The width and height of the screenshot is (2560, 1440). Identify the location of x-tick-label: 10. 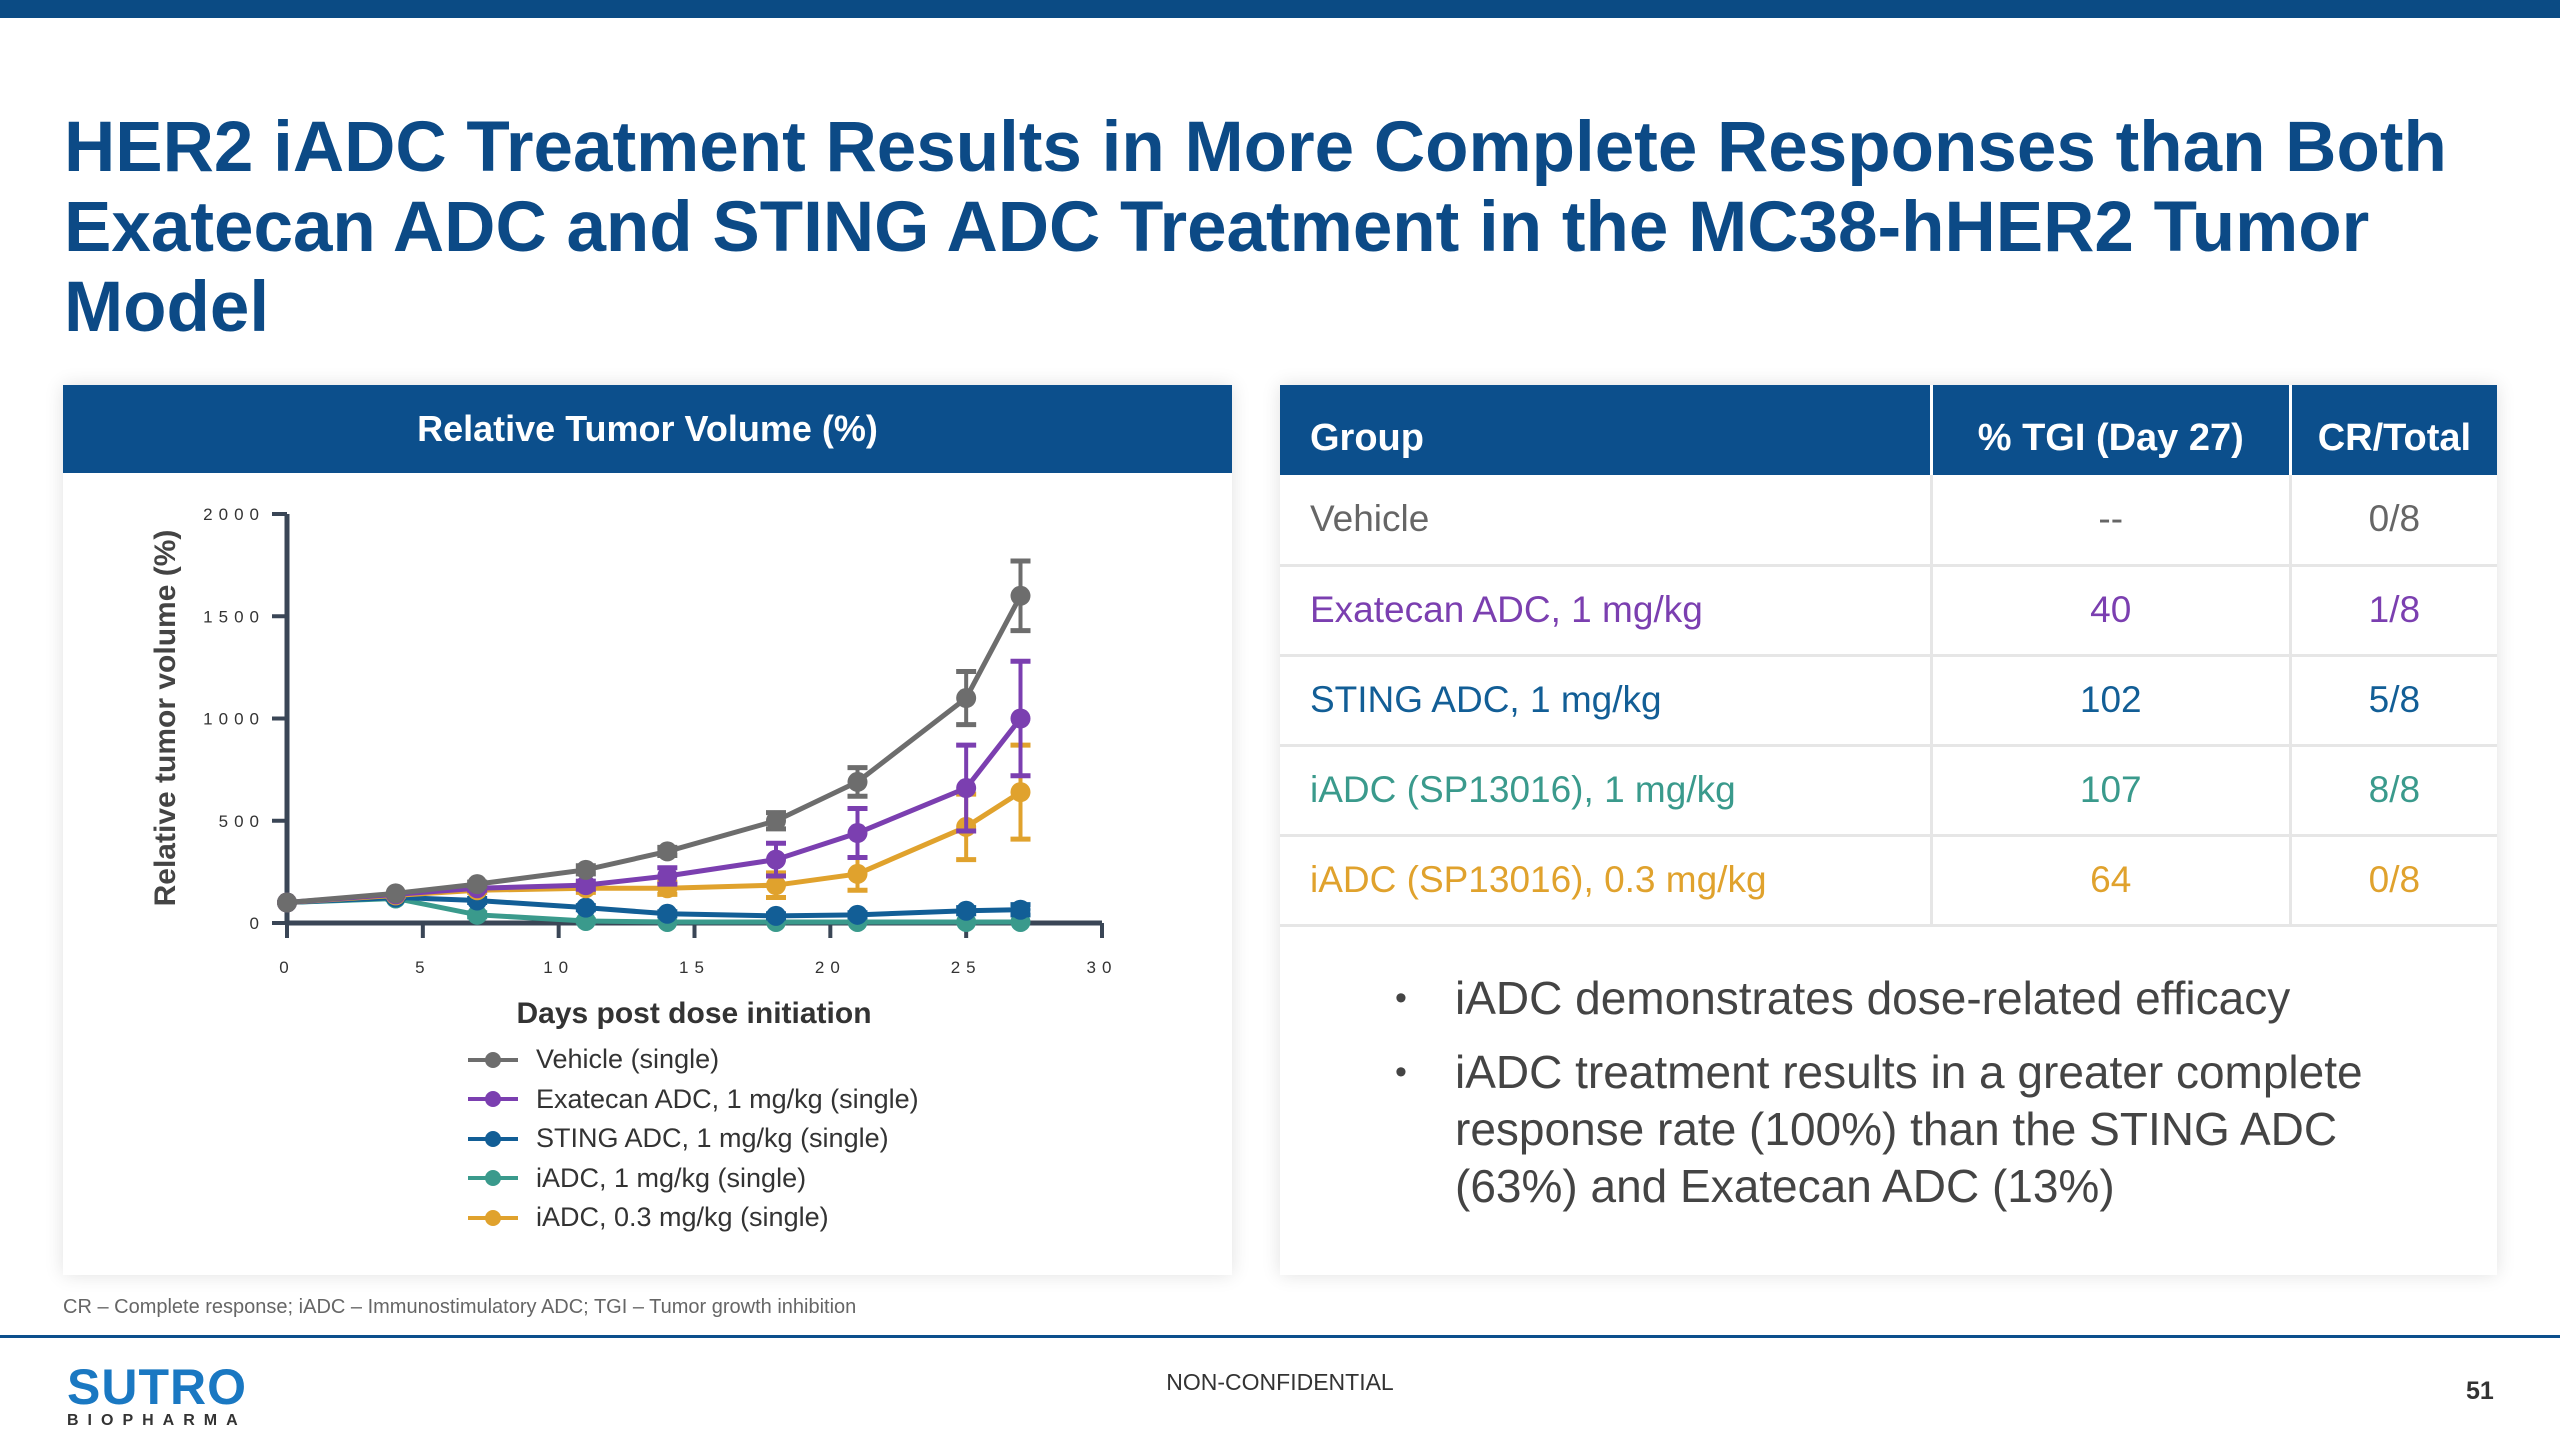
(558, 967).